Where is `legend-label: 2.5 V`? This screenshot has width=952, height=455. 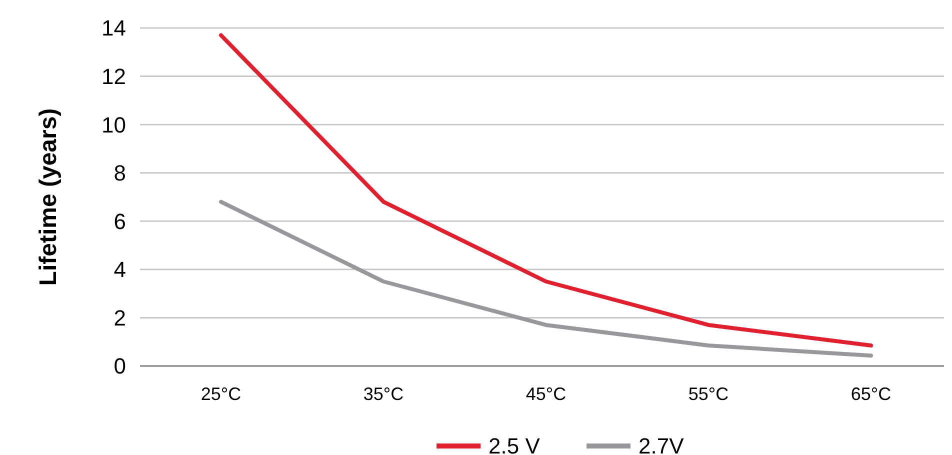 legend-label: 2.5 V is located at coordinates (514, 444).